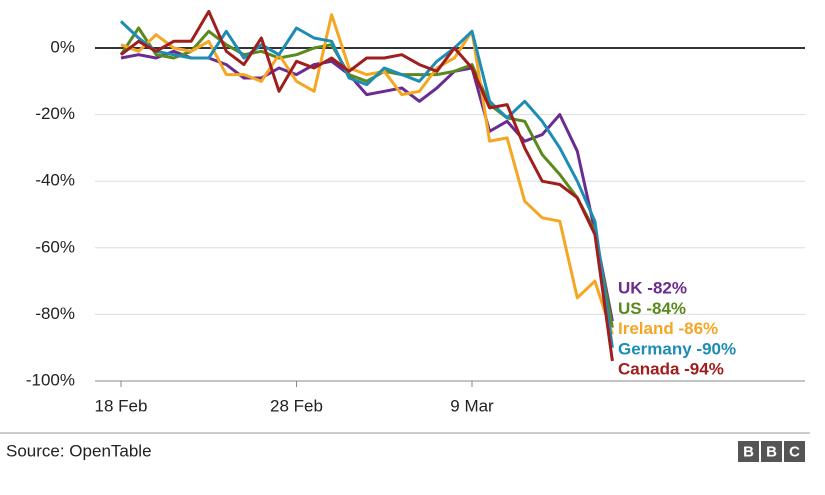  What do you see at coordinates (668, 328) in the screenshot?
I see `end-label: Ireland -86%` at bounding box center [668, 328].